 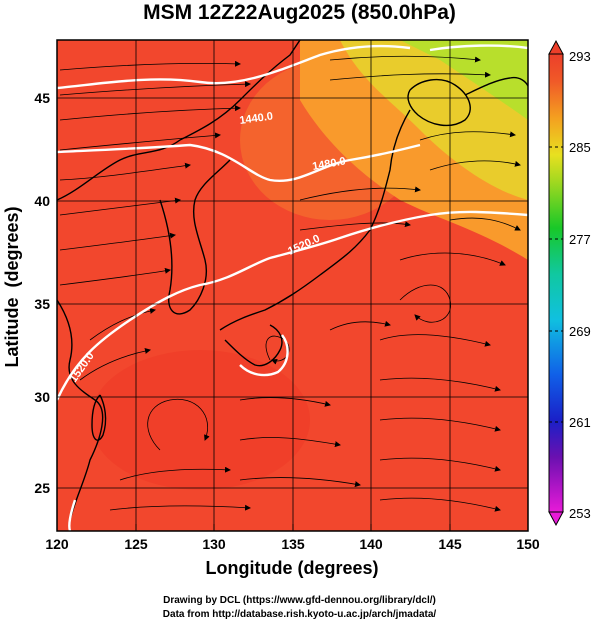 I want to click on colorbar-label: 269, so click(x=580, y=331).